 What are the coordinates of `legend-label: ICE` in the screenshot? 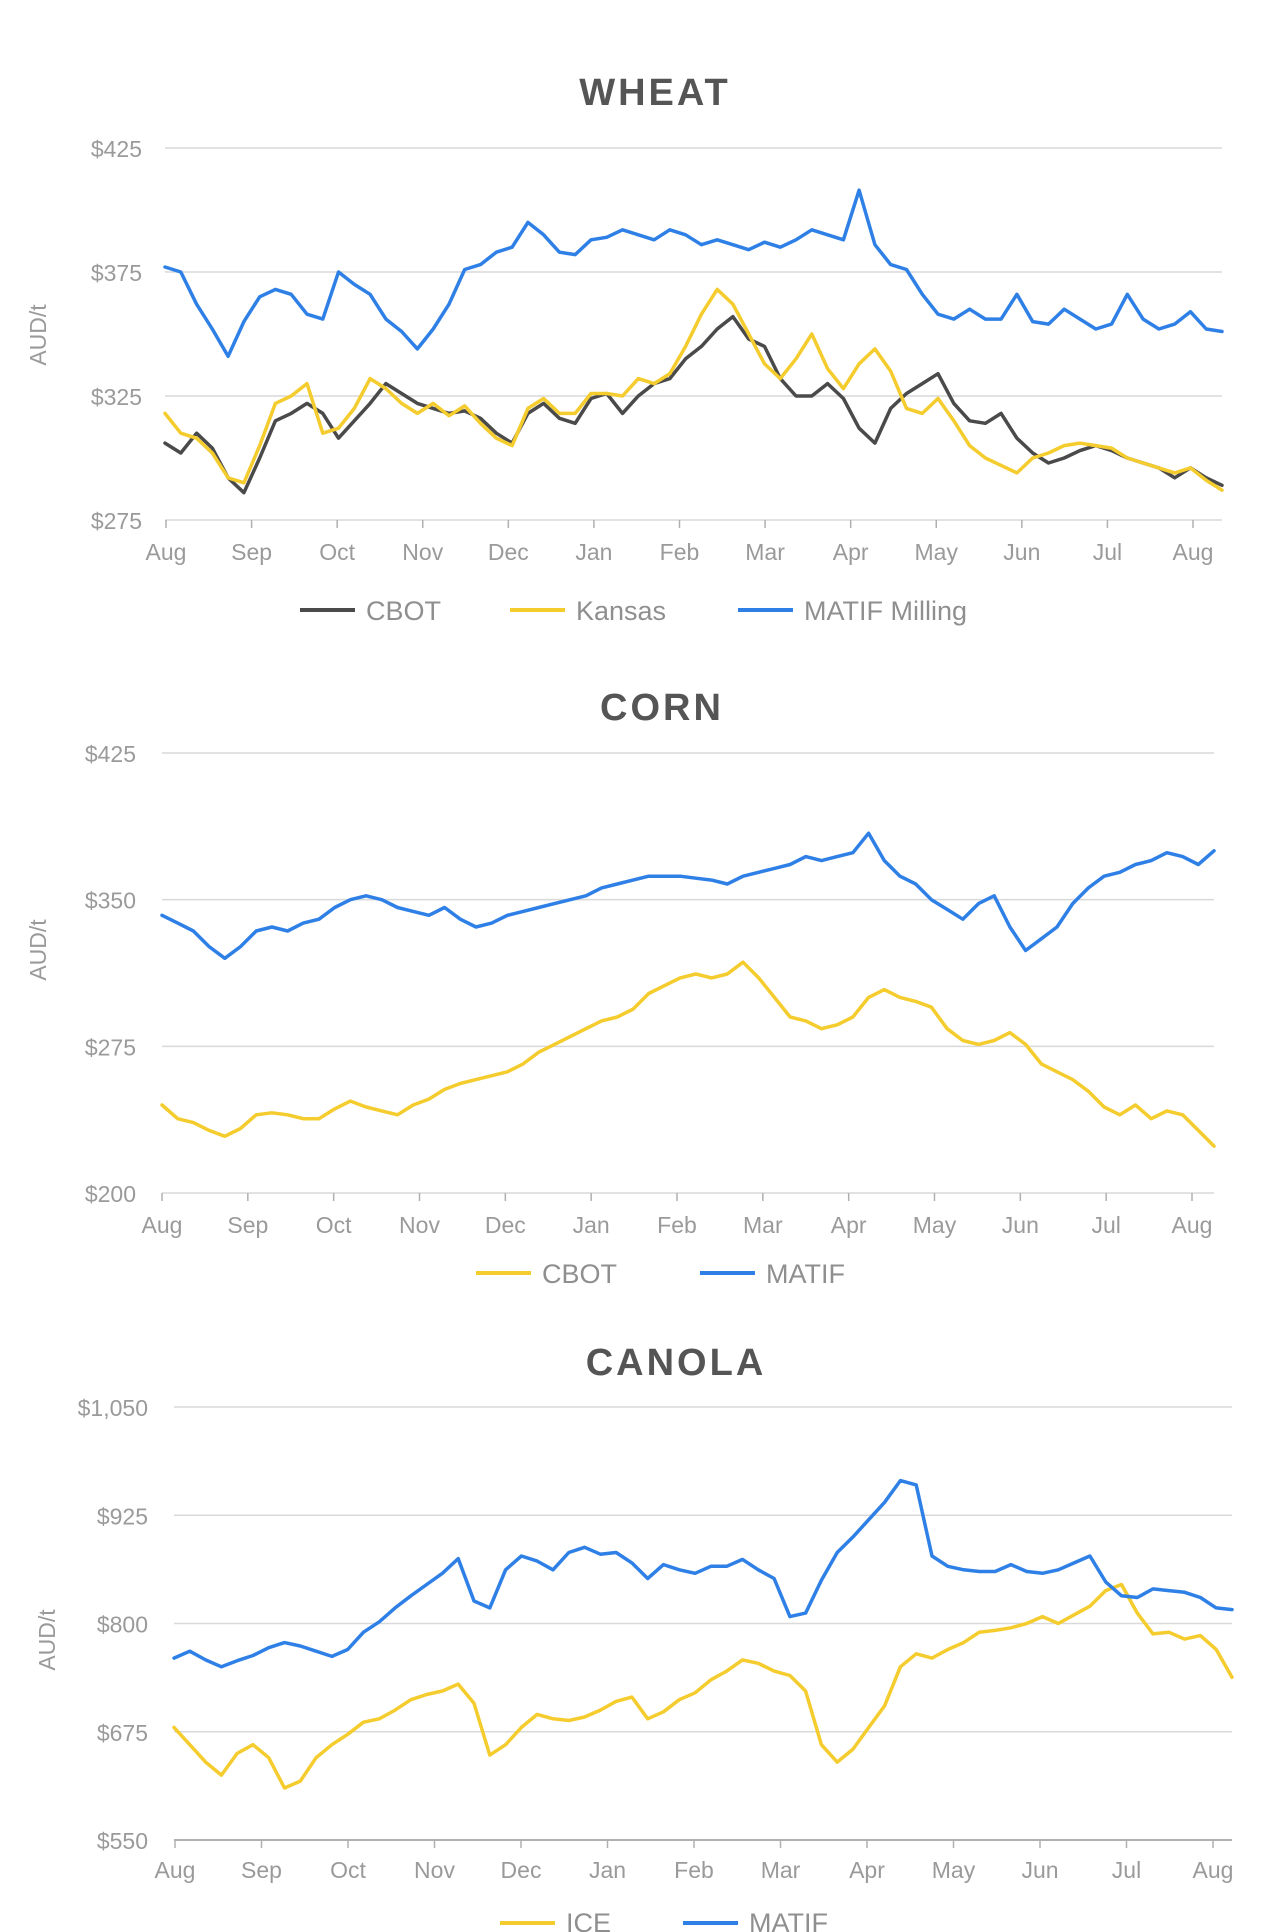 It's located at (588, 1920).